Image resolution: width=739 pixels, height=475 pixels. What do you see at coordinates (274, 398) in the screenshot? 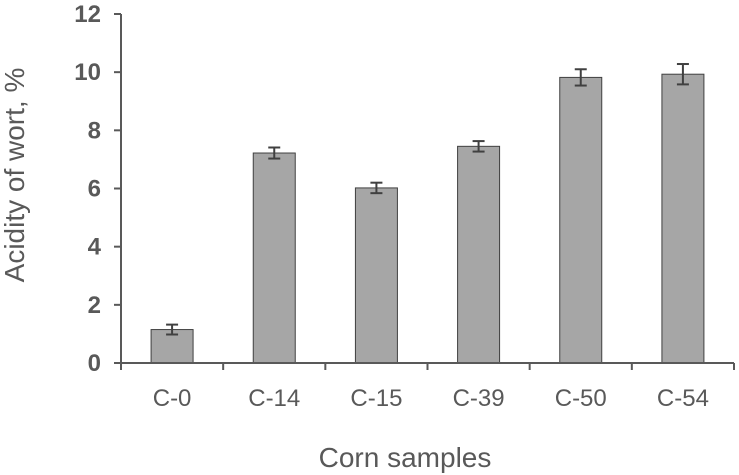
I see `x-tick-label: C-14` at bounding box center [274, 398].